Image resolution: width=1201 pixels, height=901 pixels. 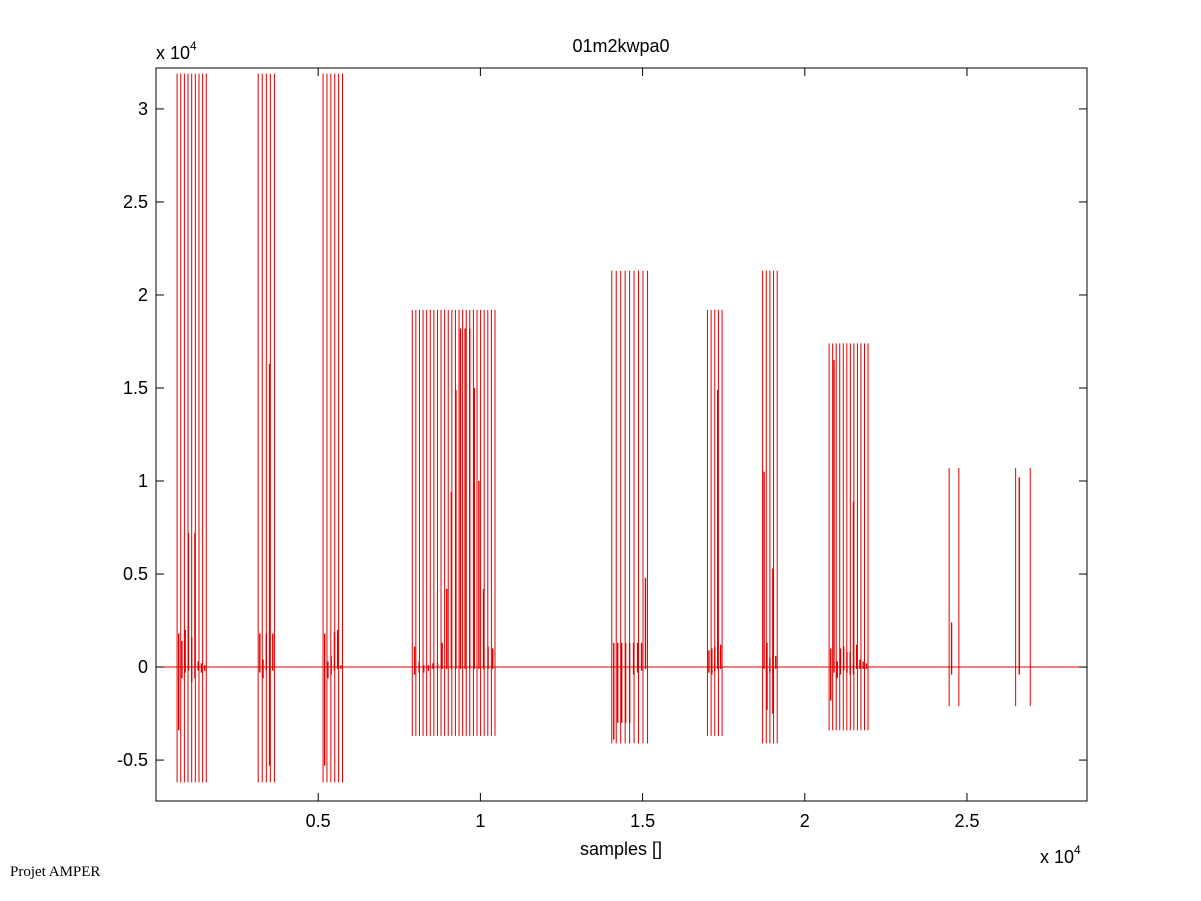 What do you see at coordinates (193, 46) in the screenshot?
I see `y-multiplier-exponent: 4` at bounding box center [193, 46].